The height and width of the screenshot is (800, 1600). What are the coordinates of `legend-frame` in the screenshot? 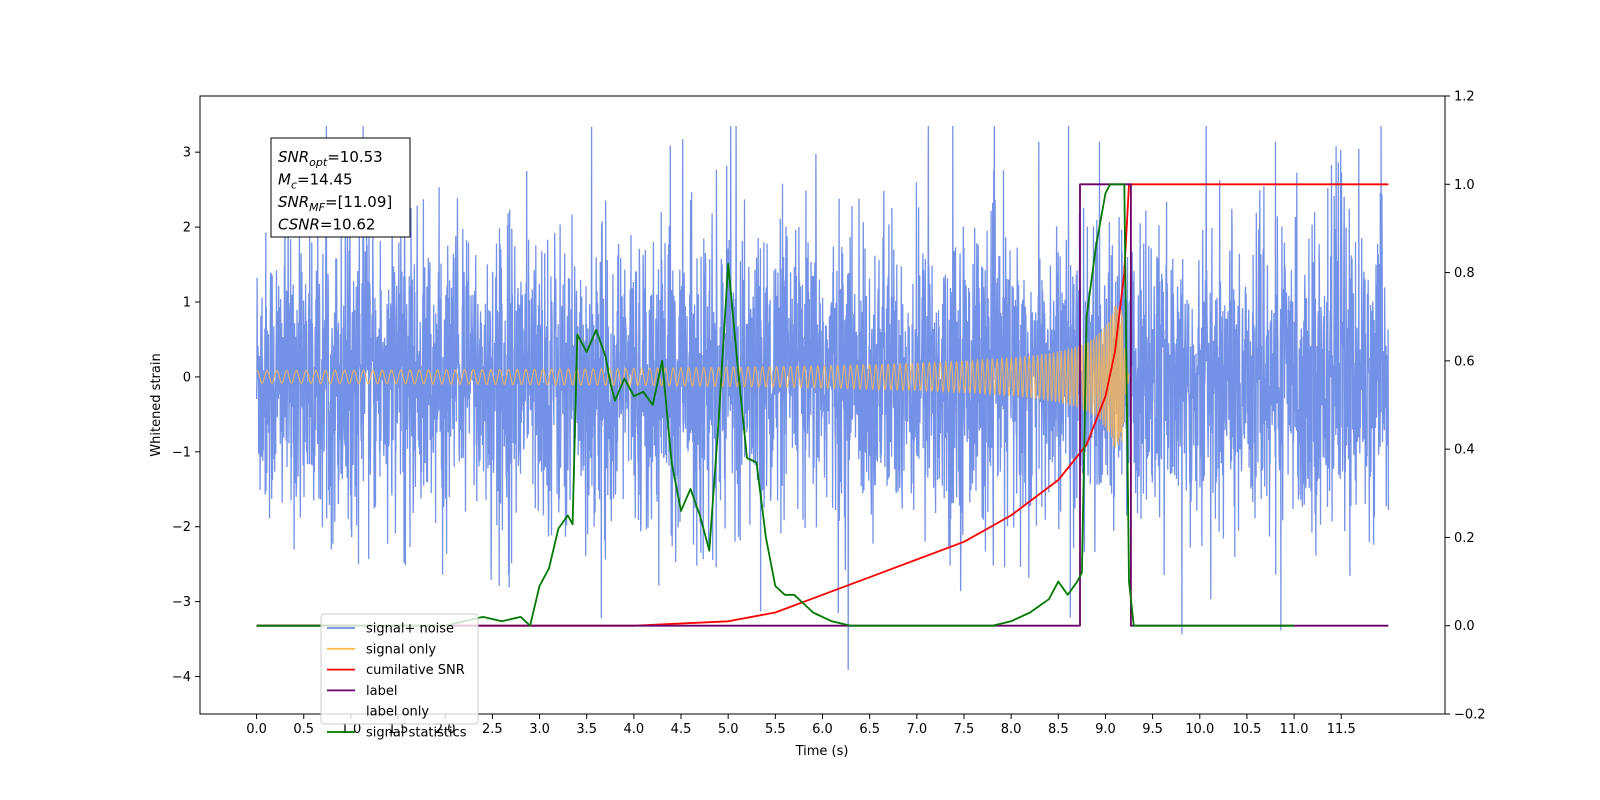 It's located at (399, 669).